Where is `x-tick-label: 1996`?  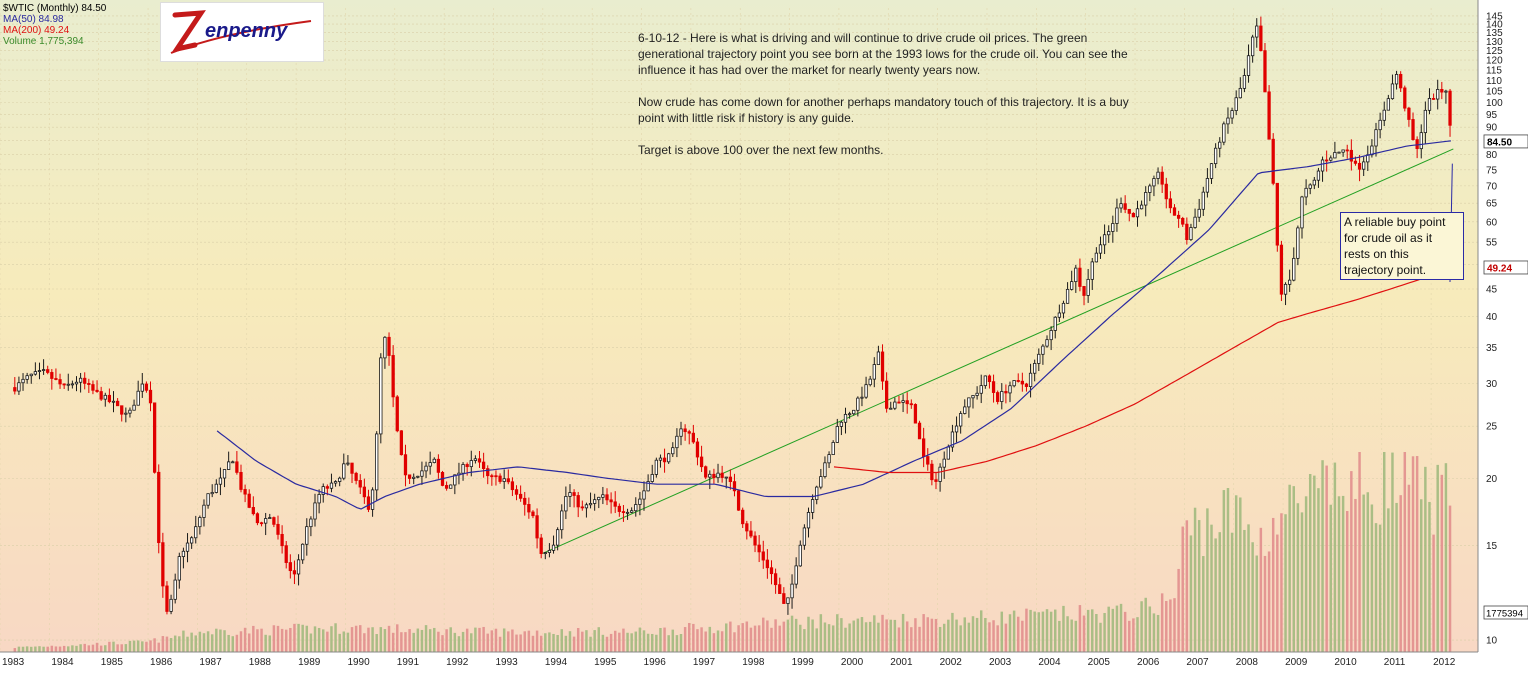 x-tick-label: 1996 is located at coordinates (655, 662).